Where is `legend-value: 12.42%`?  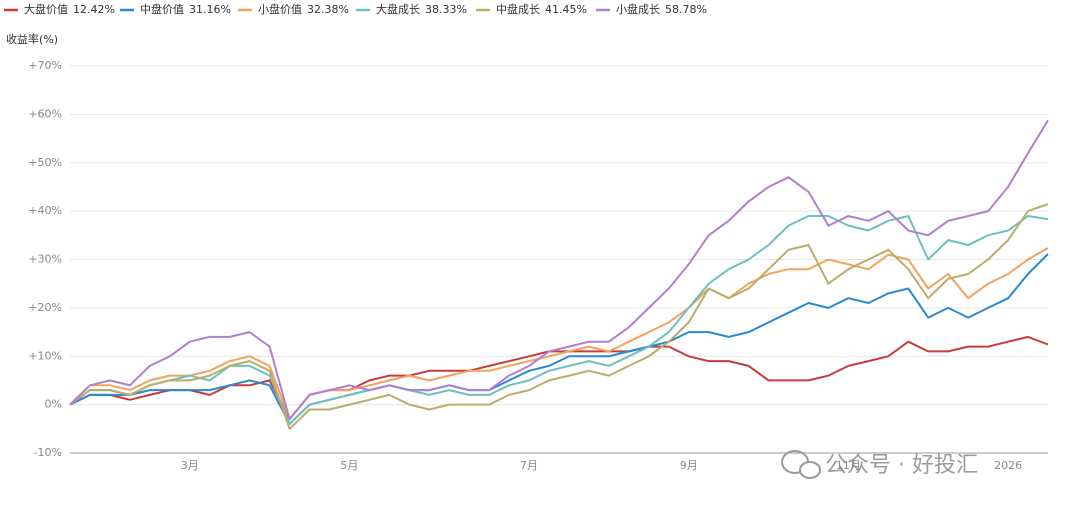
legend-value: 12.42% is located at coordinates (94, 9).